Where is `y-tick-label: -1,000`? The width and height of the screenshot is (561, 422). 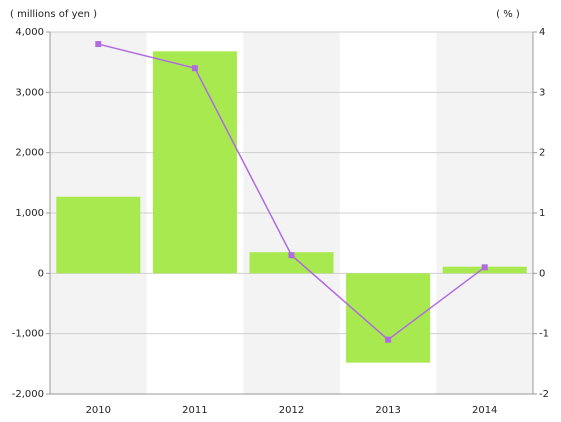 y-tick-label: -1,000 is located at coordinates (28, 334).